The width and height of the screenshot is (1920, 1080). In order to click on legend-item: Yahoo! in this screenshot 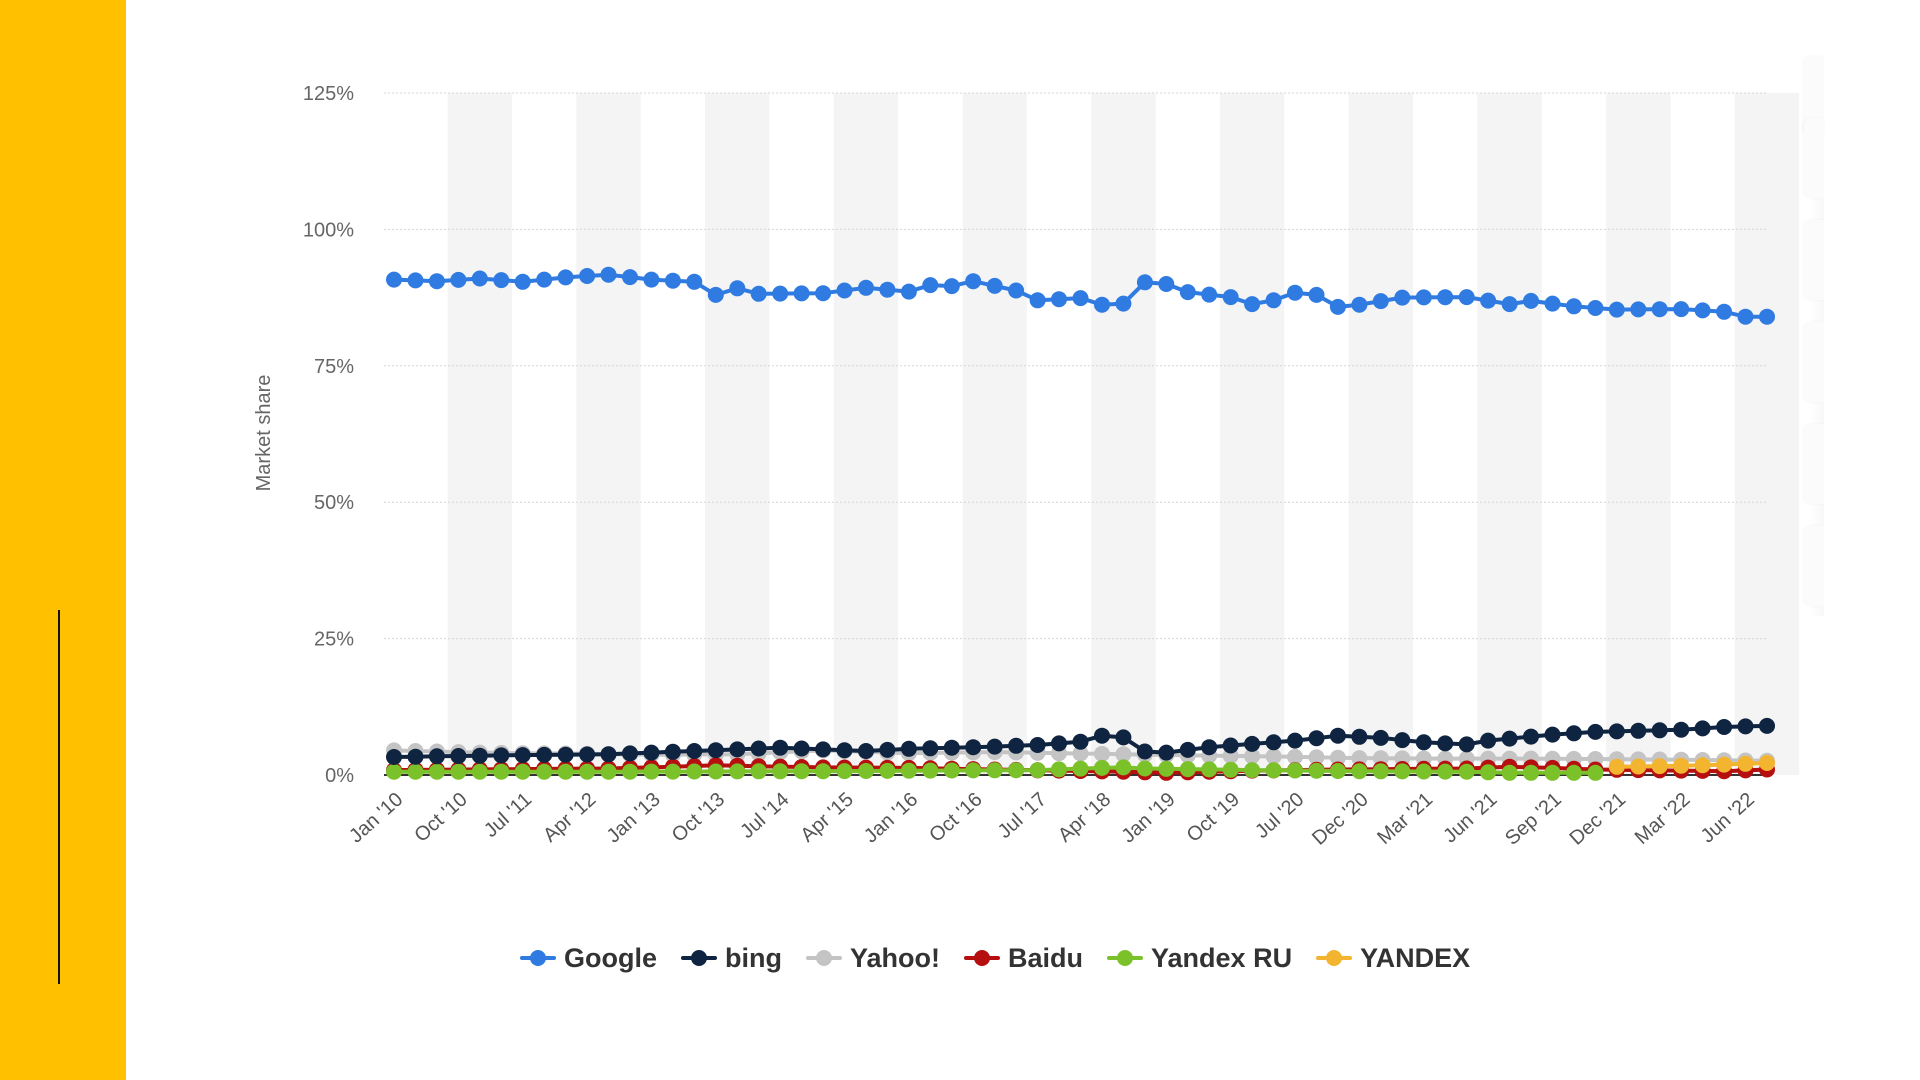, I will do `click(872, 958)`.